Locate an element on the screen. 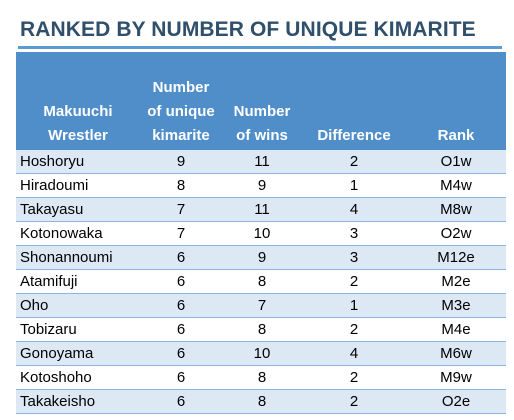 This screenshot has height=420, width=514. table-row: Takayasu 7 11 4 M8w is located at coordinates (261, 209).